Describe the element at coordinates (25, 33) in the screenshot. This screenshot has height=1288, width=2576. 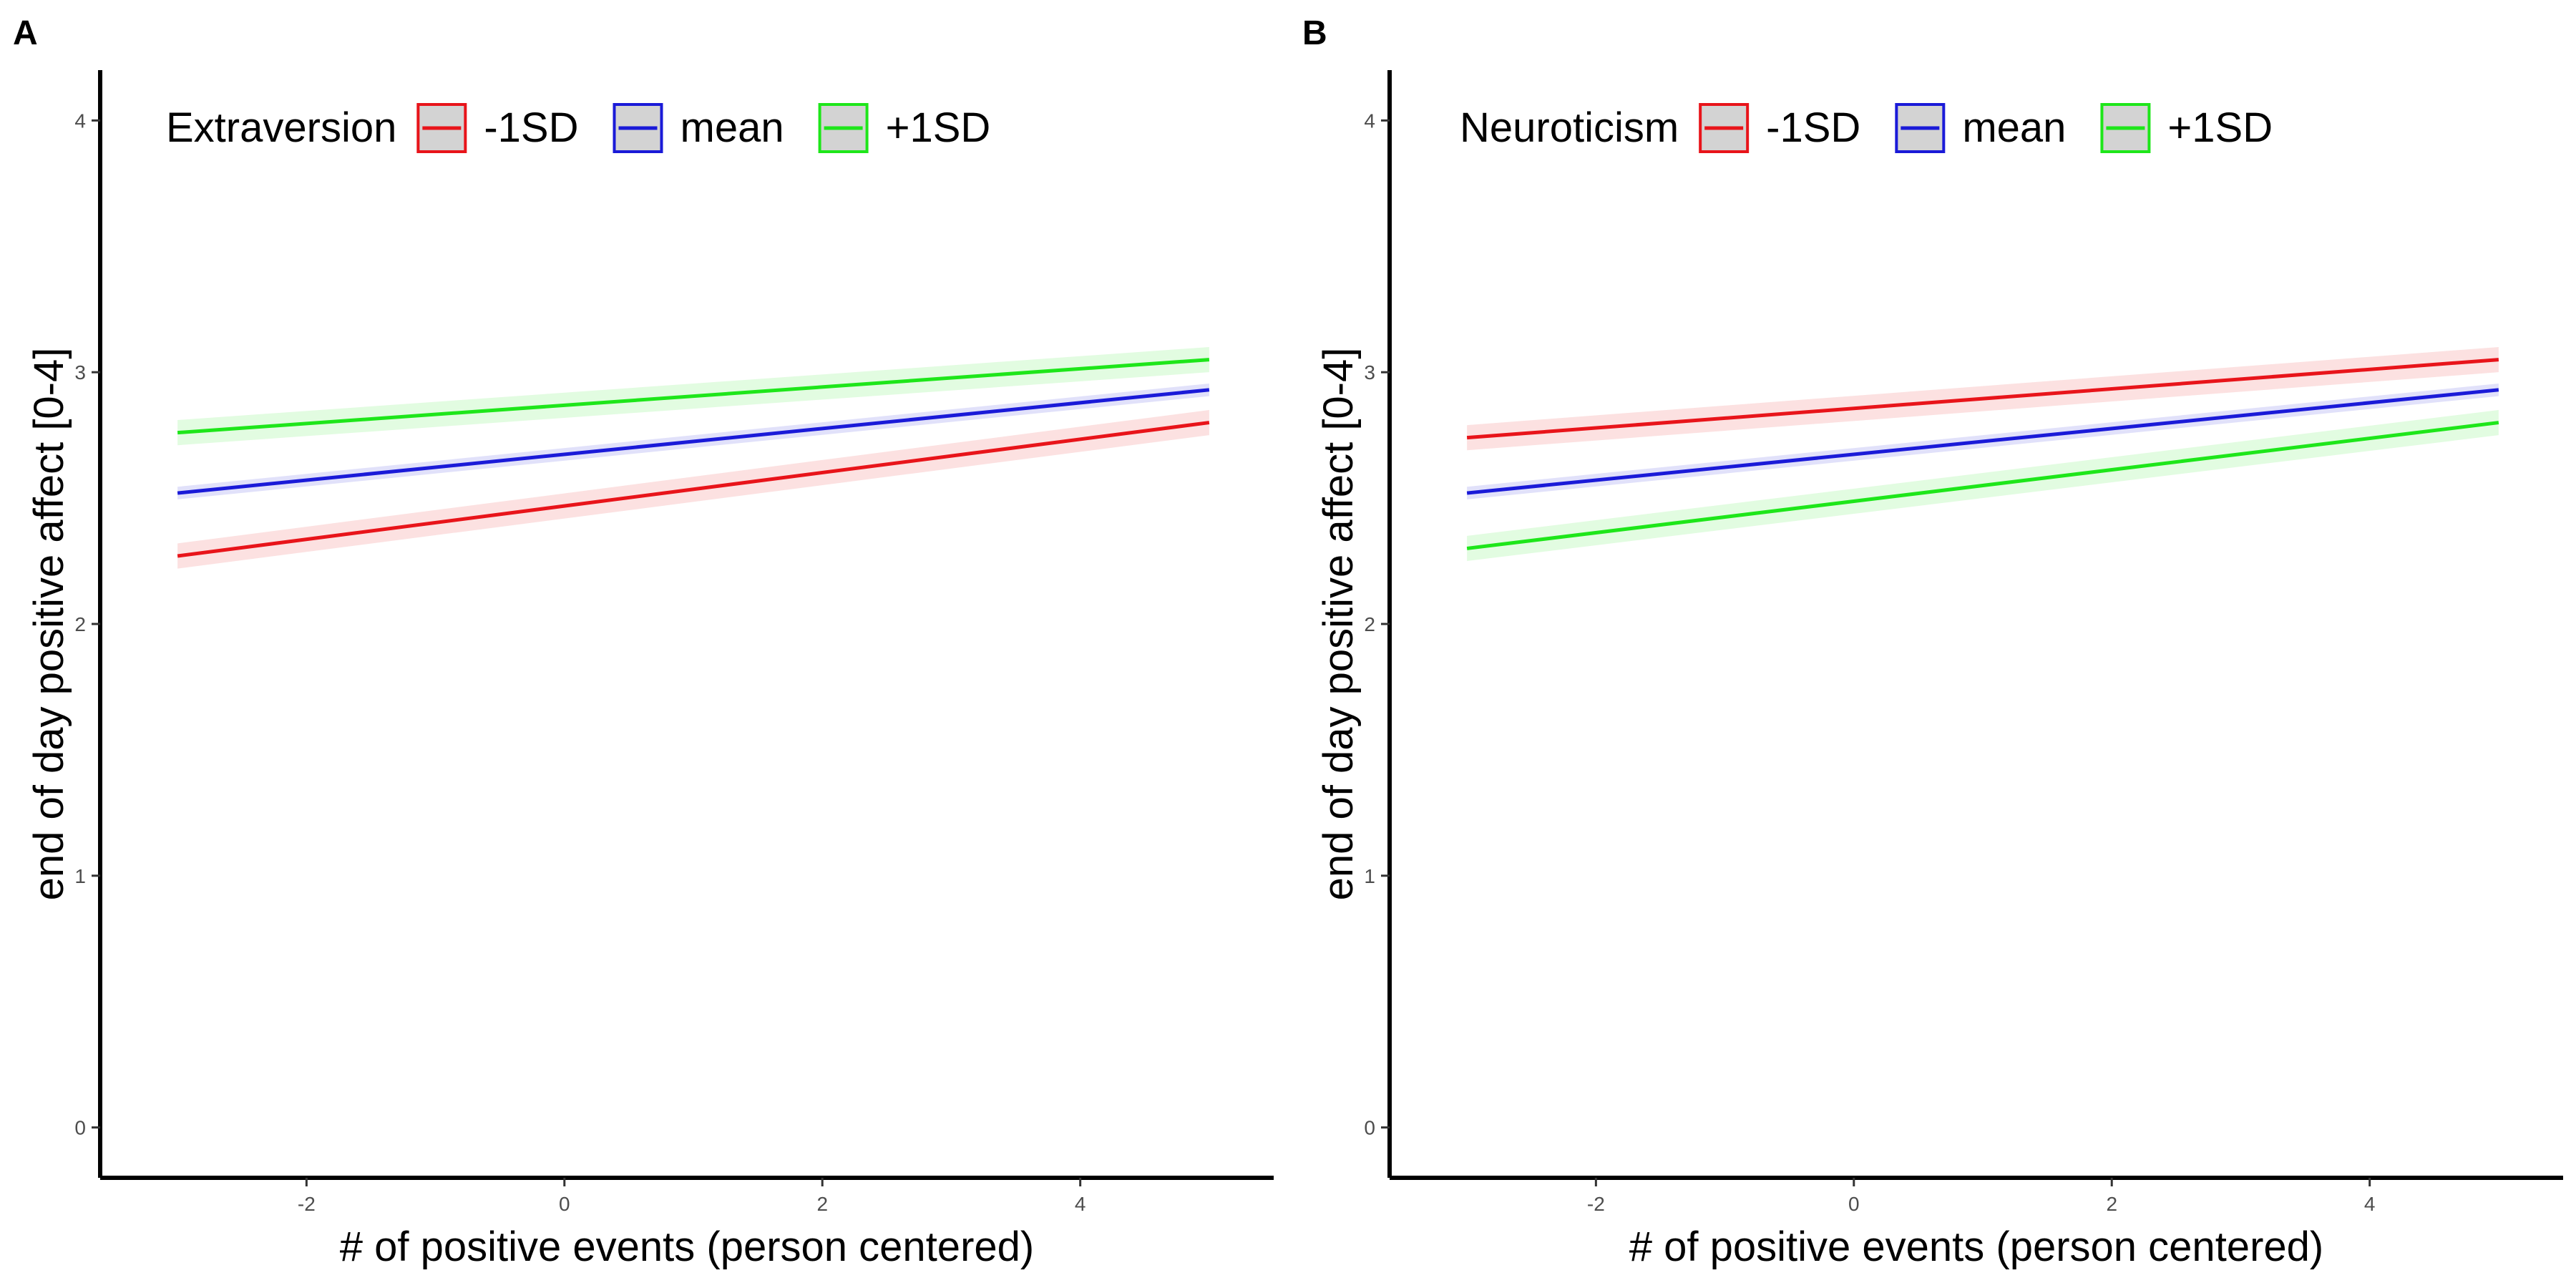
I see `panel-letter: A` at that location.